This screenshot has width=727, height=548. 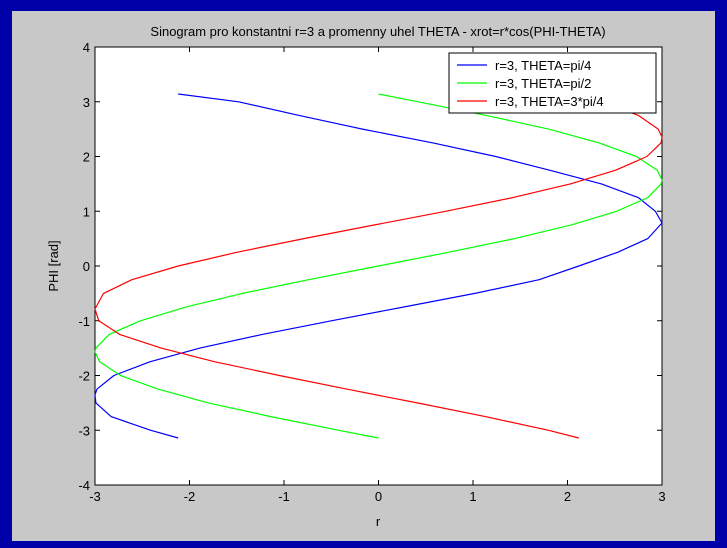 I want to click on x-tick-label: 0, so click(x=378, y=496).